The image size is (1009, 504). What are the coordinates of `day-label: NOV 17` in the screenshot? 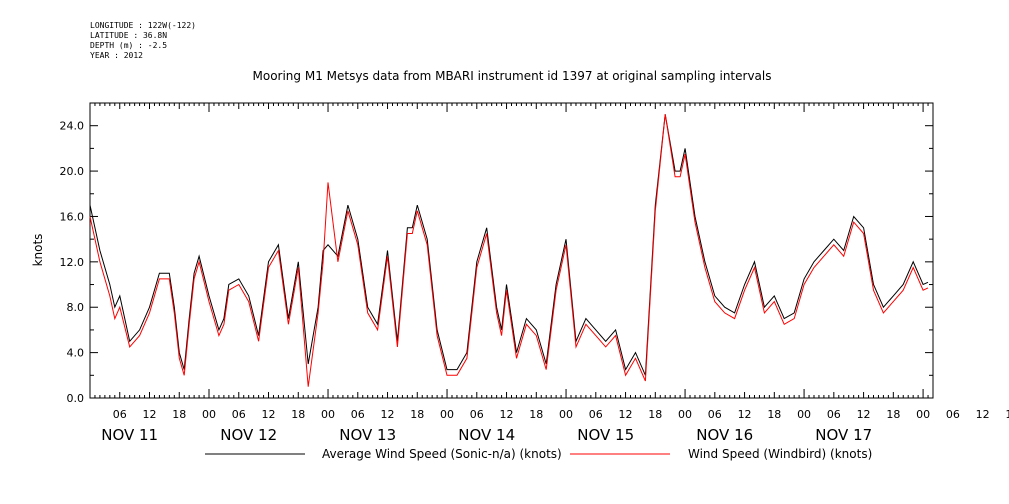 It's located at (843, 435).